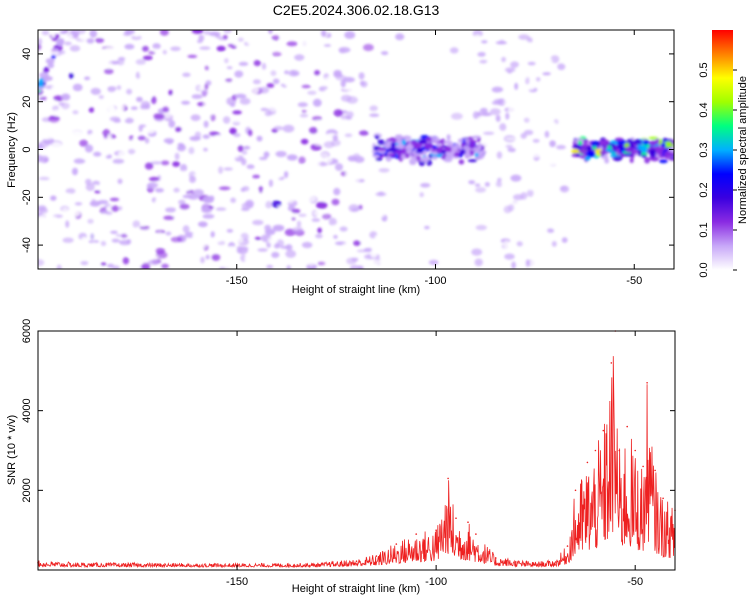 Image resolution: width=750 pixels, height=600 pixels. I want to click on colorbar-tick-label: 0.2, so click(704, 189).